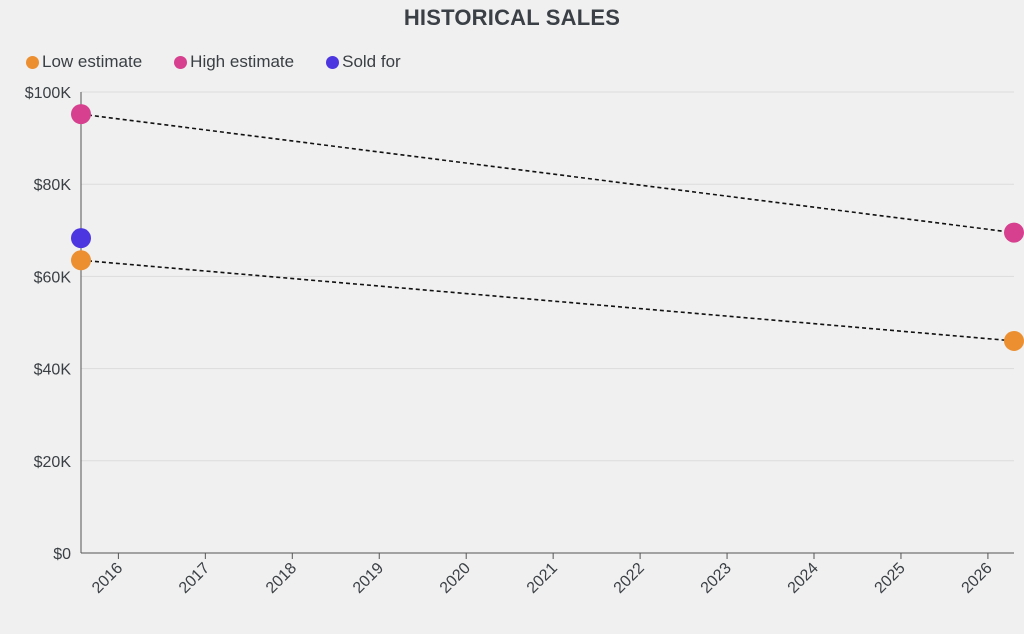 The height and width of the screenshot is (634, 1024). I want to click on legend-item-high-estimate: High estimate, so click(234, 62).